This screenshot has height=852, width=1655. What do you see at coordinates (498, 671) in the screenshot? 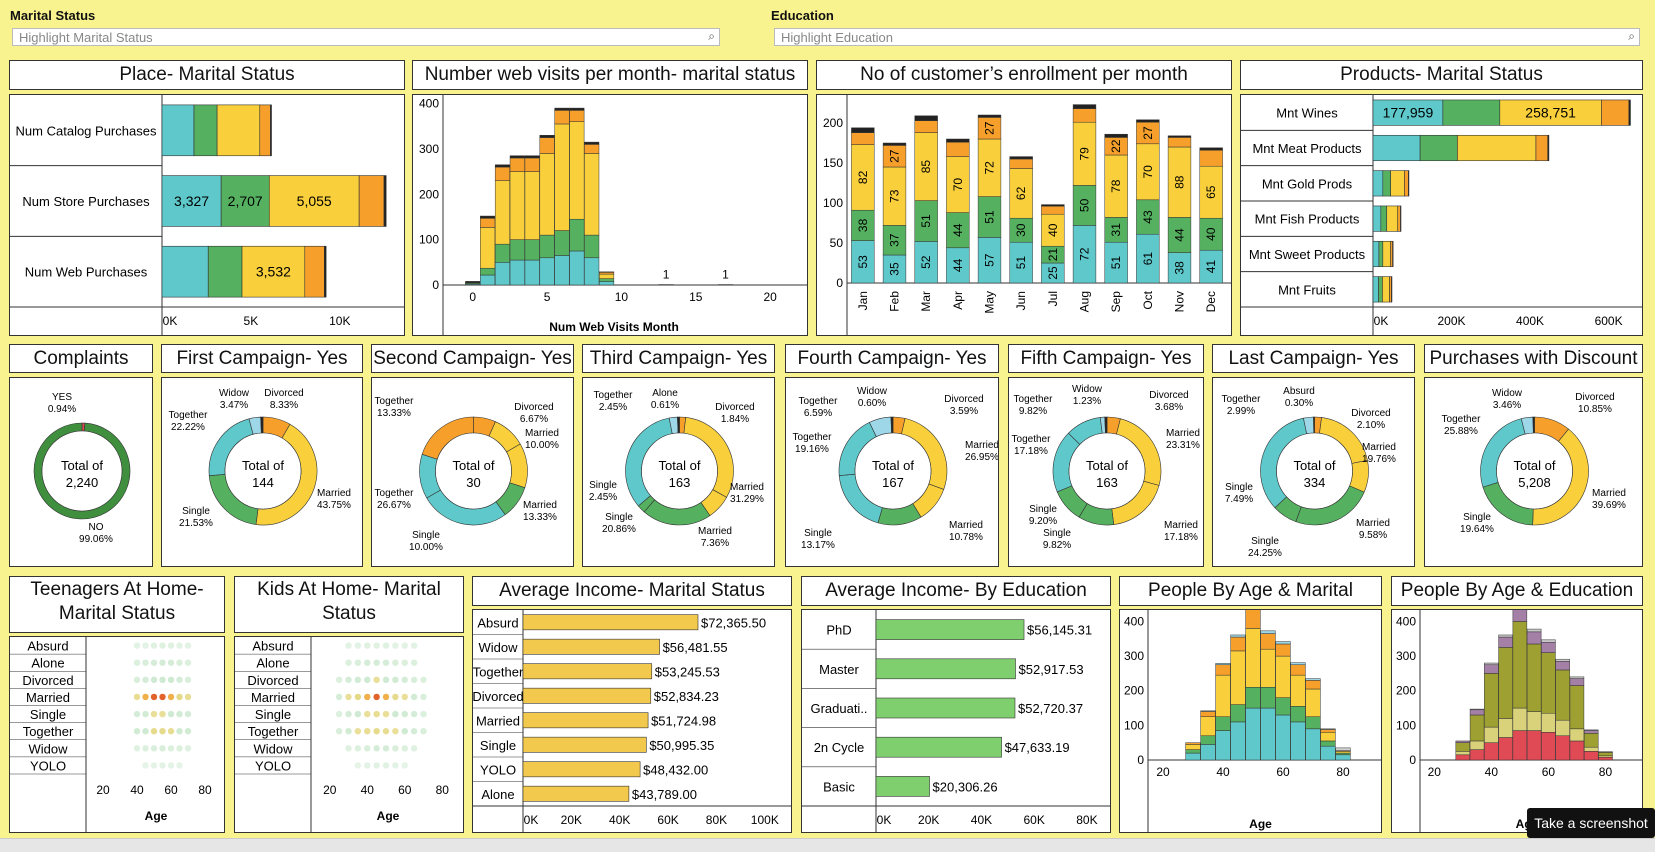
I see `row-label: Together` at bounding box center [498, 671].